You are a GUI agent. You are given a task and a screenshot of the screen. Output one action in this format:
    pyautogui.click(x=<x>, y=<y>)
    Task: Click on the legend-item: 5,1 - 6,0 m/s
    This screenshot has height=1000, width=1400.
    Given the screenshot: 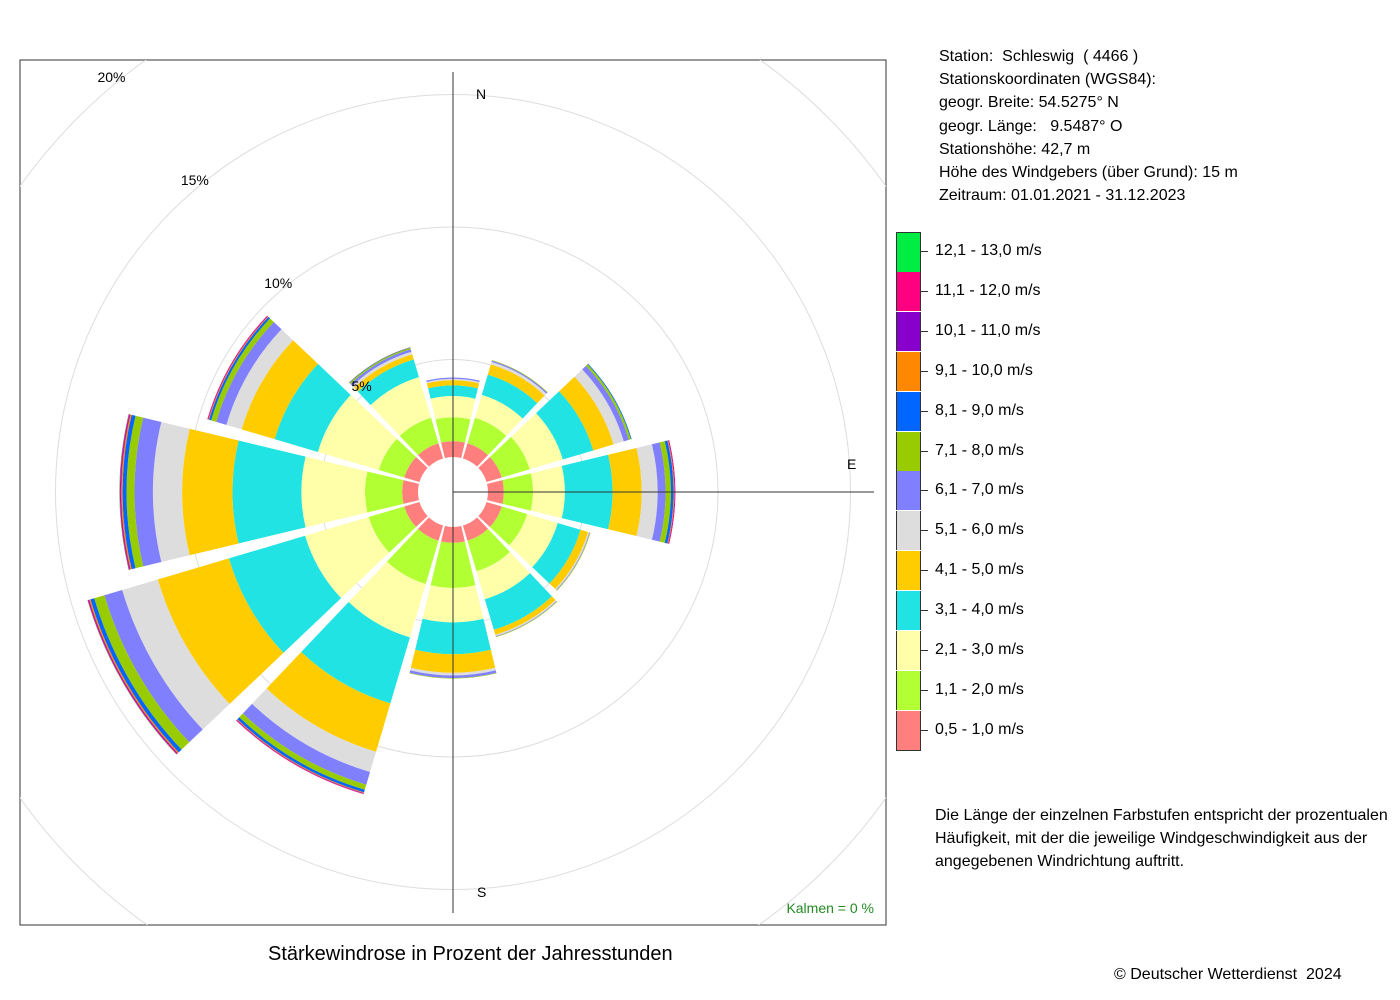 What is the action you would take?
    pyautogui.click(x=1026, y=531)
    